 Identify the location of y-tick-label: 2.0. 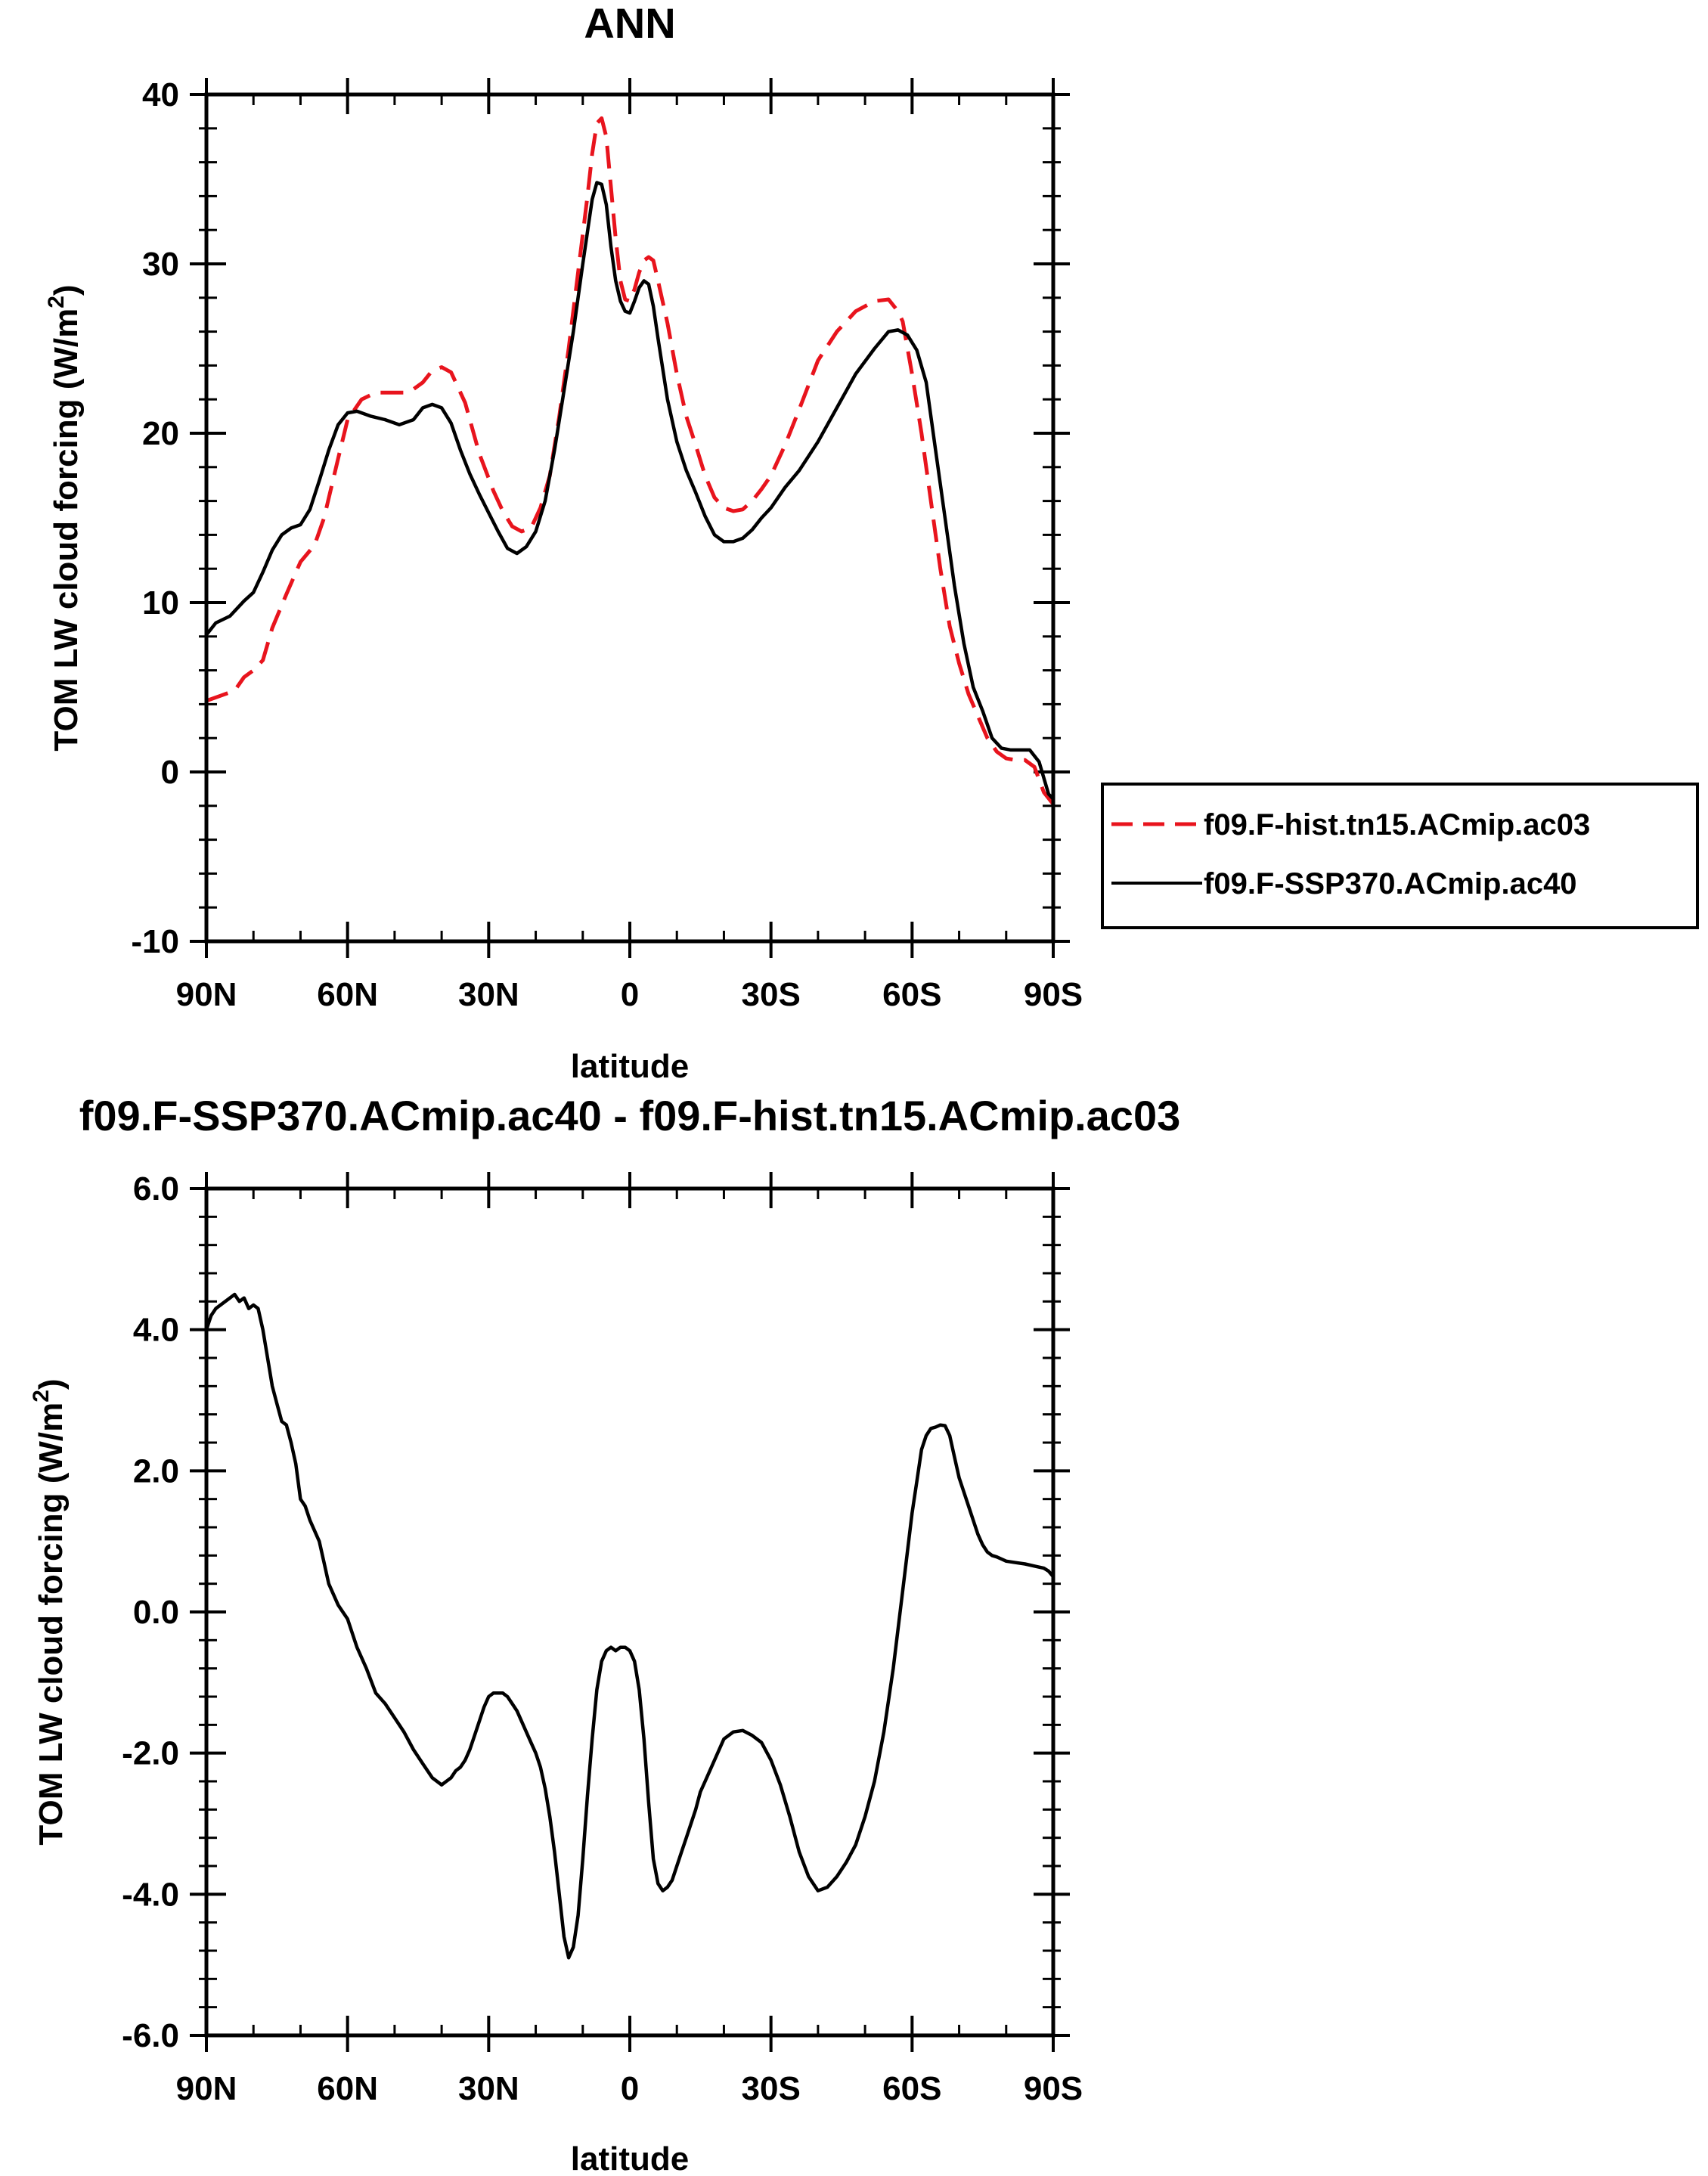
(156, 1470).